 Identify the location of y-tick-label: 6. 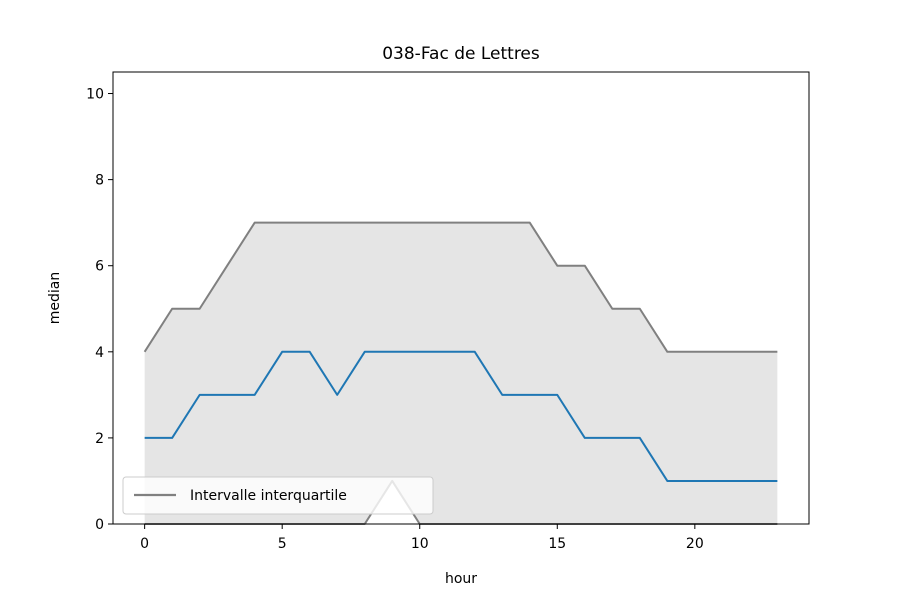
(99, 267).